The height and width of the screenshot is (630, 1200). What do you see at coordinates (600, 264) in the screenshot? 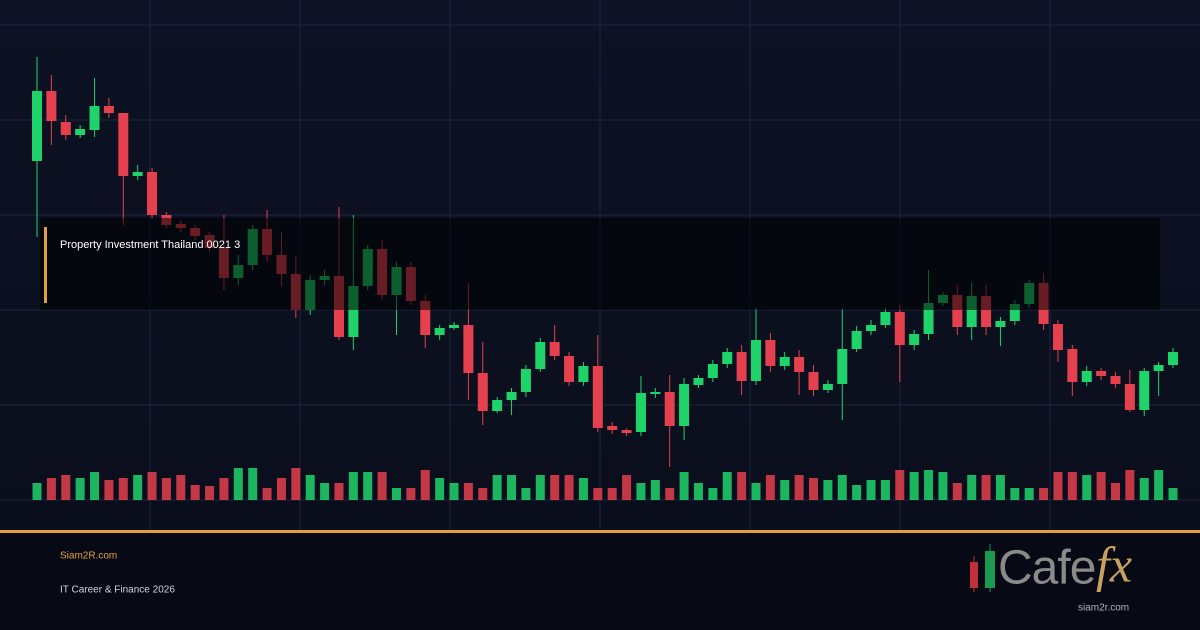
I see `label-panel` at bounding box center [600, 264].